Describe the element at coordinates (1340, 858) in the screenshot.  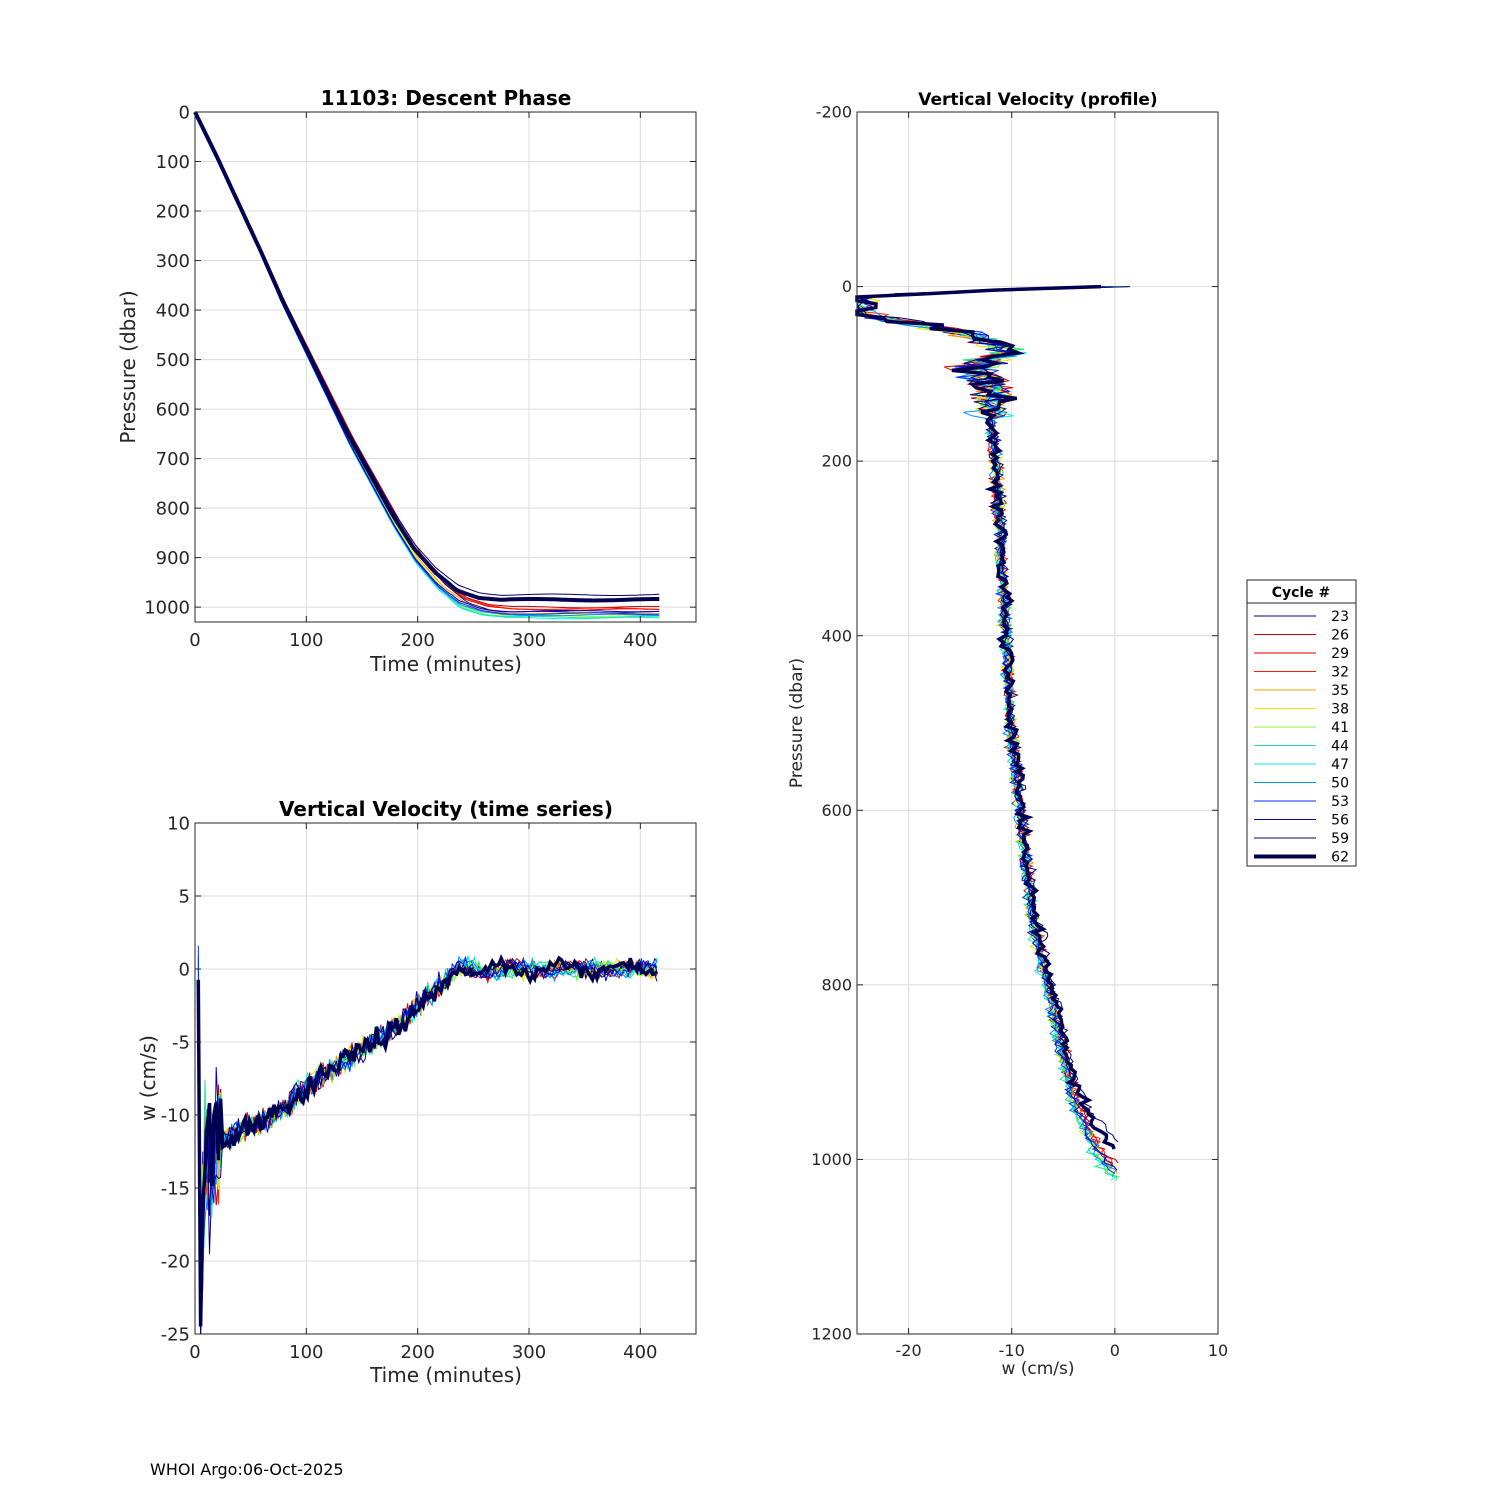
I see `legend-label-62: 62` at that location.